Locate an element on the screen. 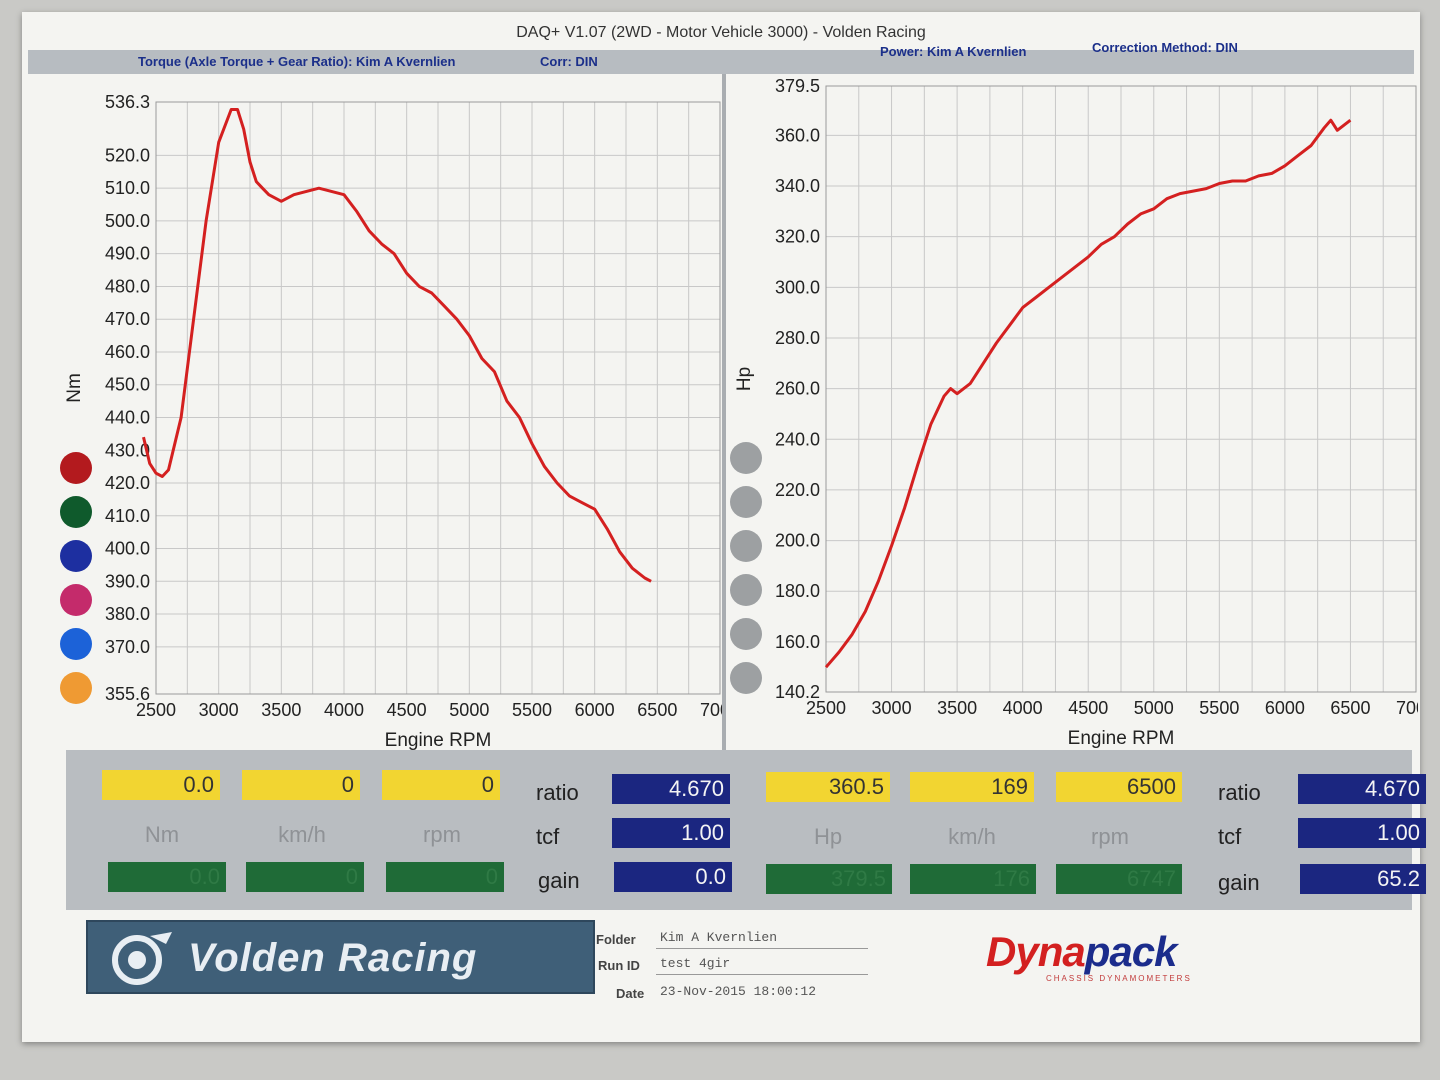 The width and height of the screenshot is (1440, 1080). runid-underline is located at coordinates (762, 974).